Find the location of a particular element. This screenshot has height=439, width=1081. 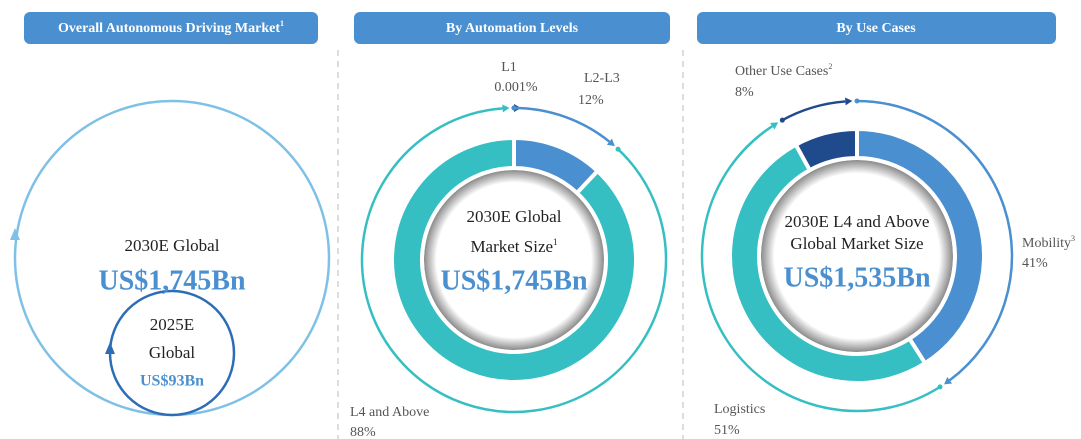

circle-title: Global is located at coordinates (172, 352).